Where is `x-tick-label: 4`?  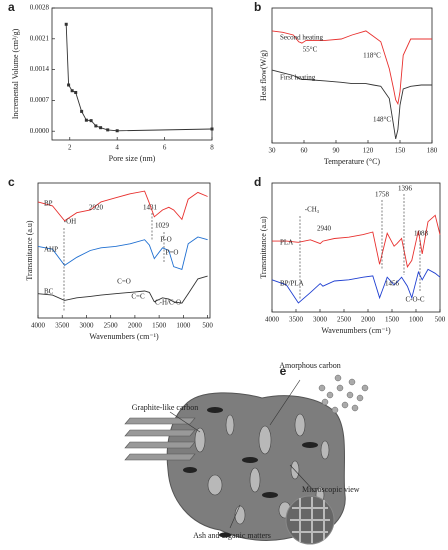
x-tick-label: 4 is located at coordinates (117, 148).